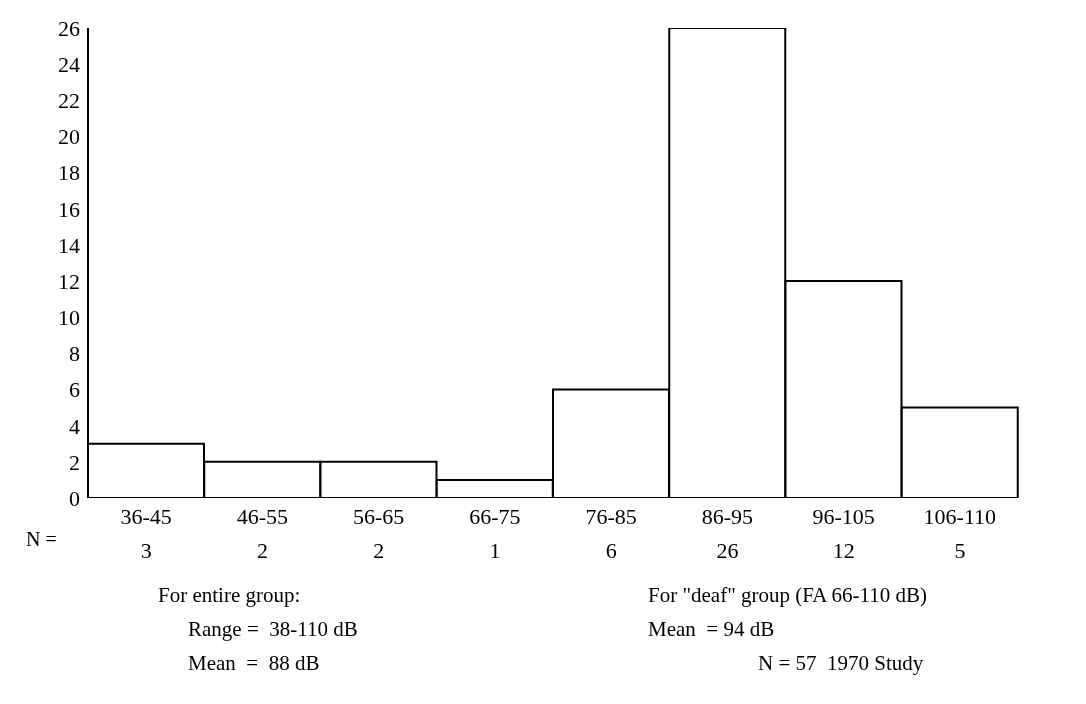 This screenshot has width=1086, height=704. Describe the element at coordinates (727, 516) in the screenshot. I see `x-tick-label: 86-95` at that location.